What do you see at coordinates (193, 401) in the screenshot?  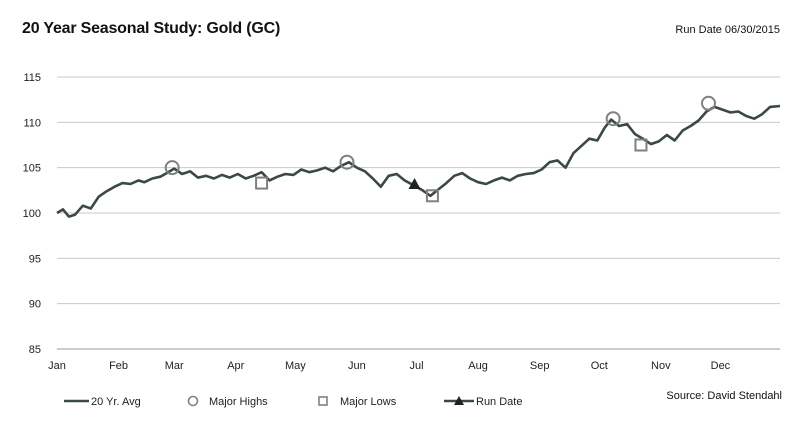 I see `legend-circle-swatch` at bounding box center [193, 401].